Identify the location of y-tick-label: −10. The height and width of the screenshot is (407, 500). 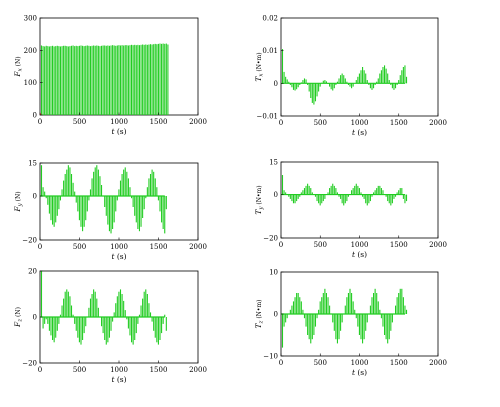
(270, 357).